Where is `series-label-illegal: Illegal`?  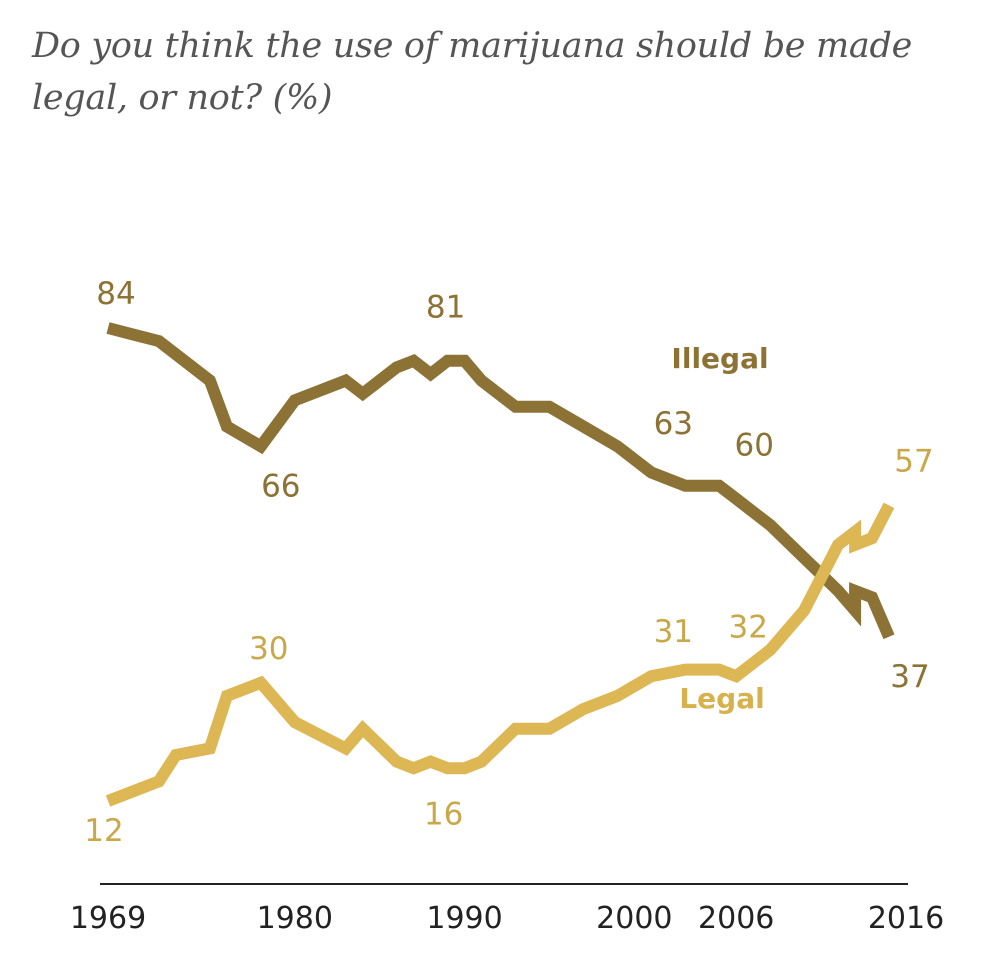 series-label-illegal: Illegal is located at coordinates (719, 358).